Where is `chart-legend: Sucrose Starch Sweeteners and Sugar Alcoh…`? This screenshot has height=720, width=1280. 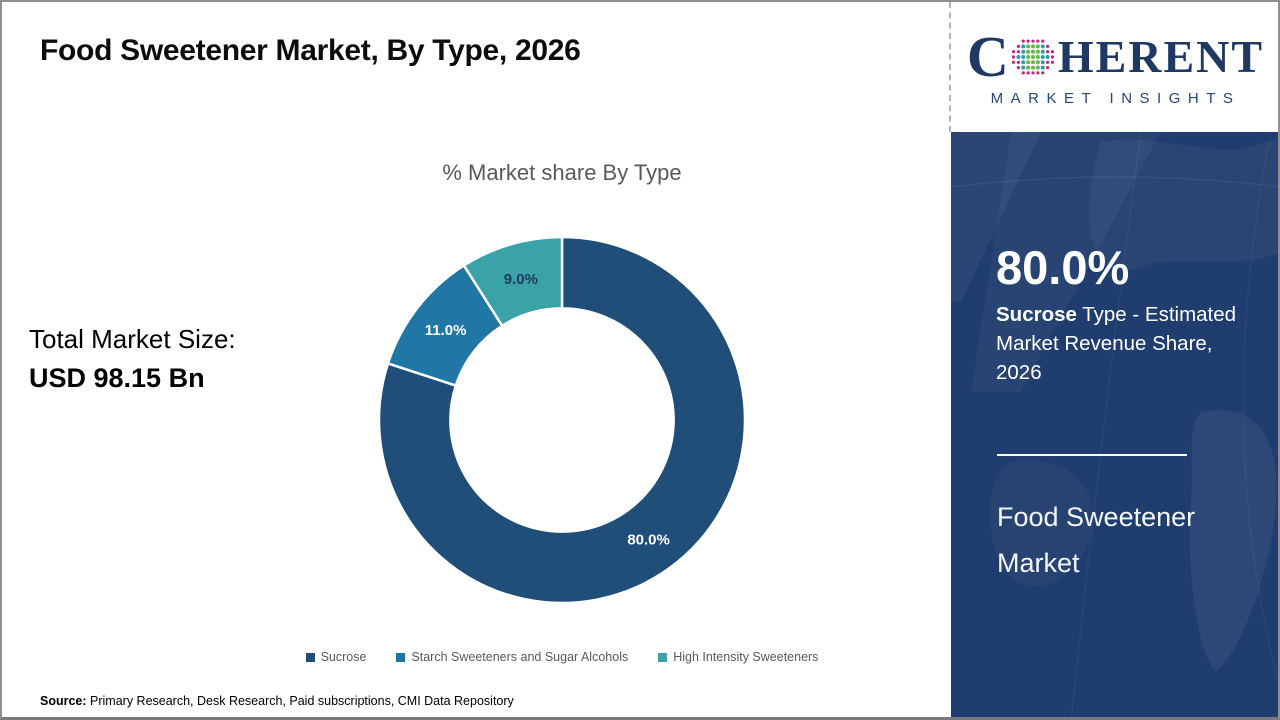
chart-legend: Sucrose Starch Sweeteners and Sugar Alcoh… is located at coordinates (562, 657).